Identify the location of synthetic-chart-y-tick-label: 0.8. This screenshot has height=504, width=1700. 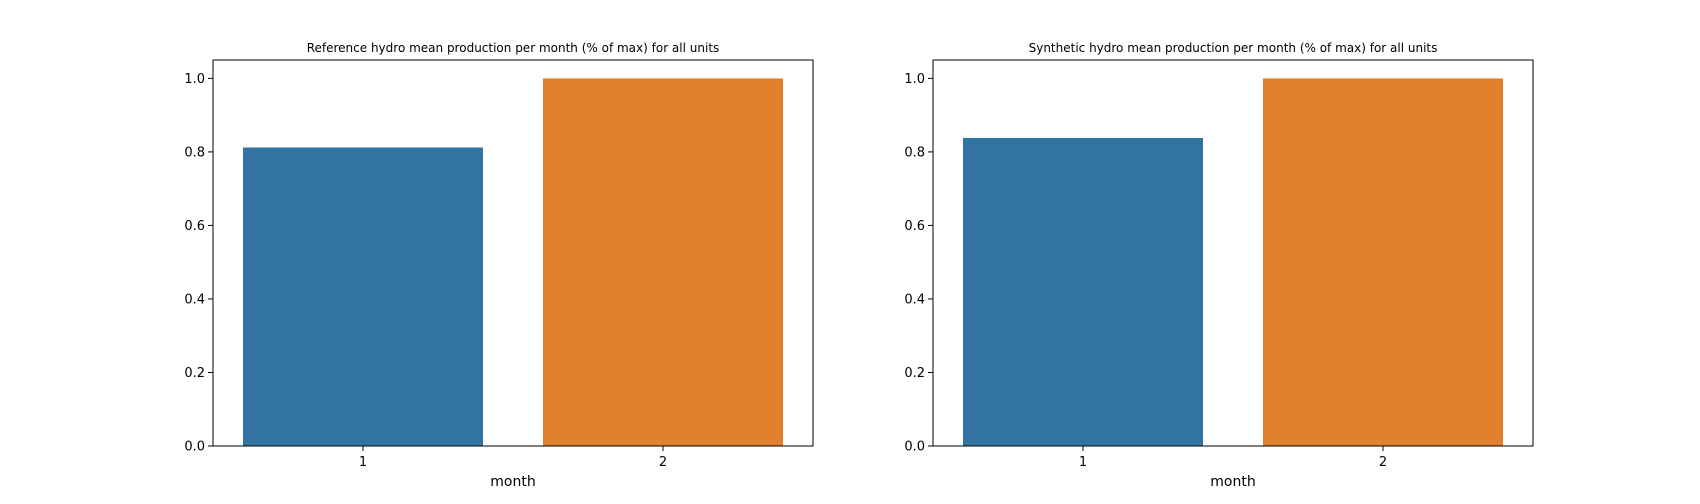
(914, 152).